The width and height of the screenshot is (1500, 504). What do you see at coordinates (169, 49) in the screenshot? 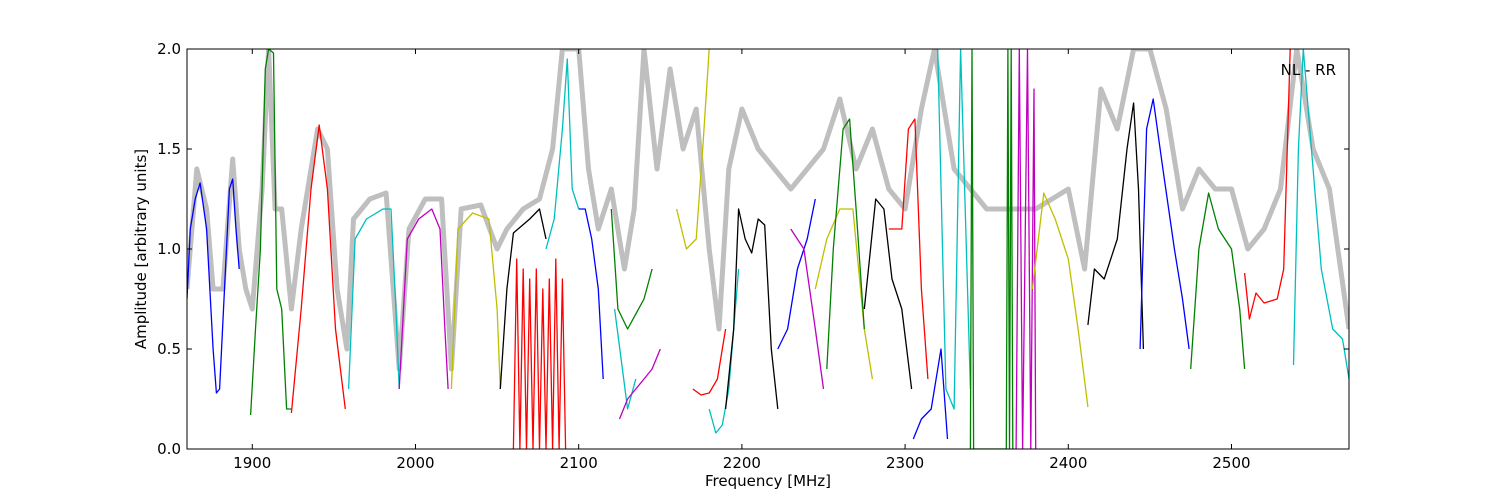
I see `y-tick-label: 2.0` at bounding box center [169, 49].